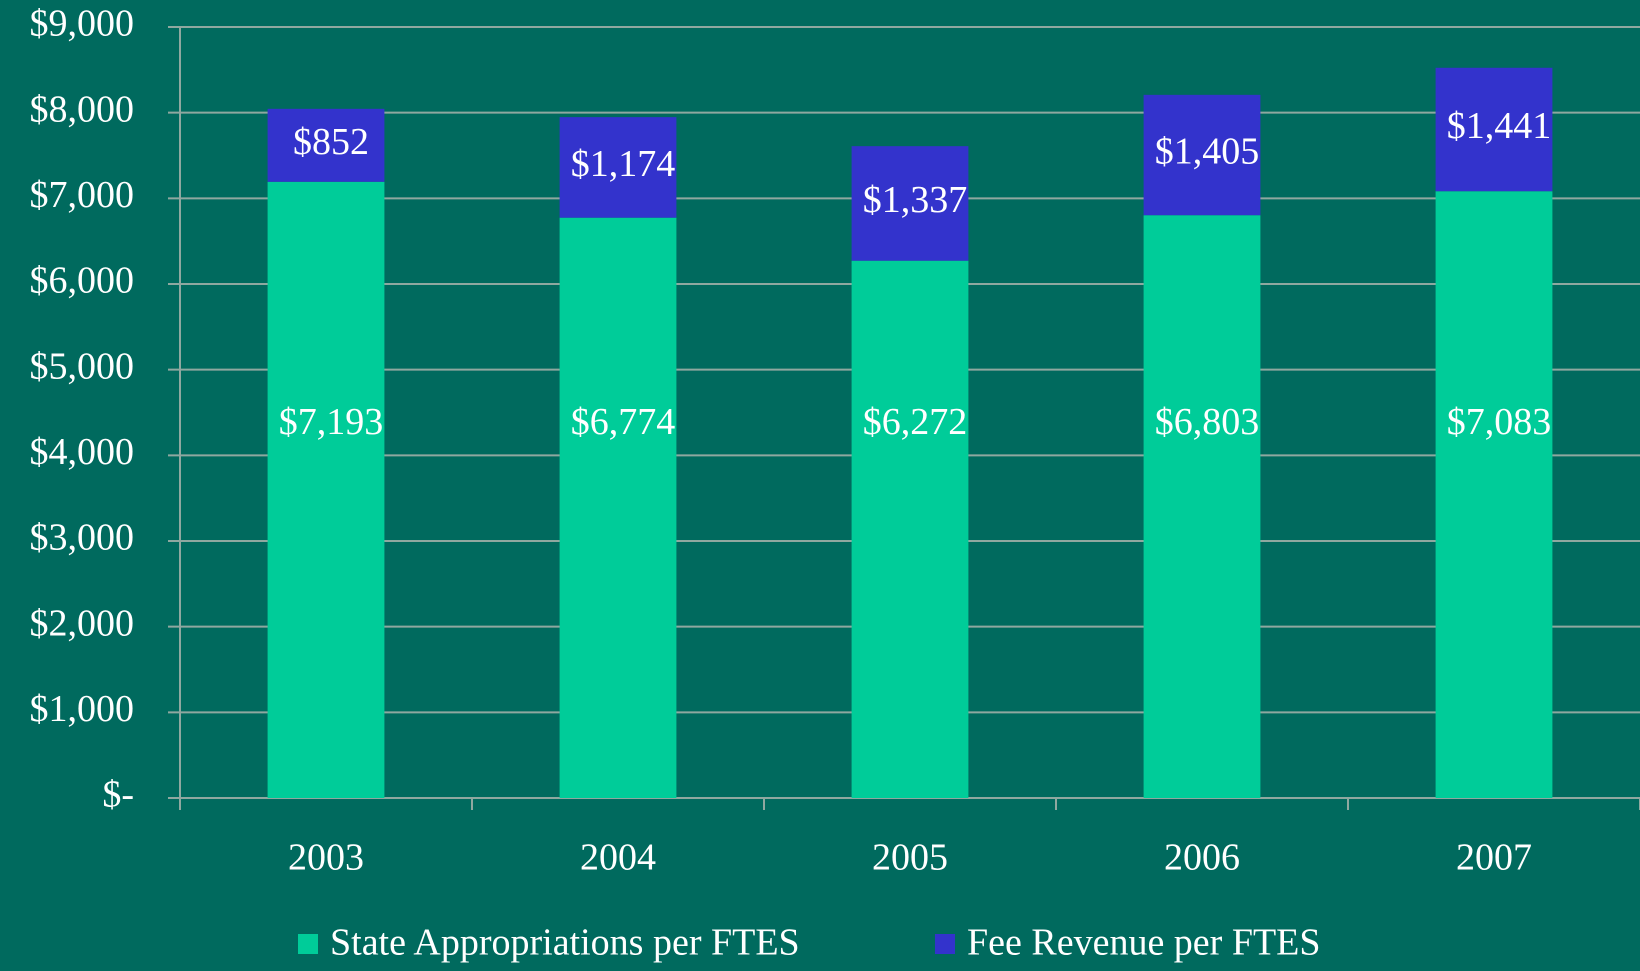  What do you see at coordinates (1202, 858) in the screenshot?
I see `x-tick-label: 2006` at bounding box center [1202, 858].